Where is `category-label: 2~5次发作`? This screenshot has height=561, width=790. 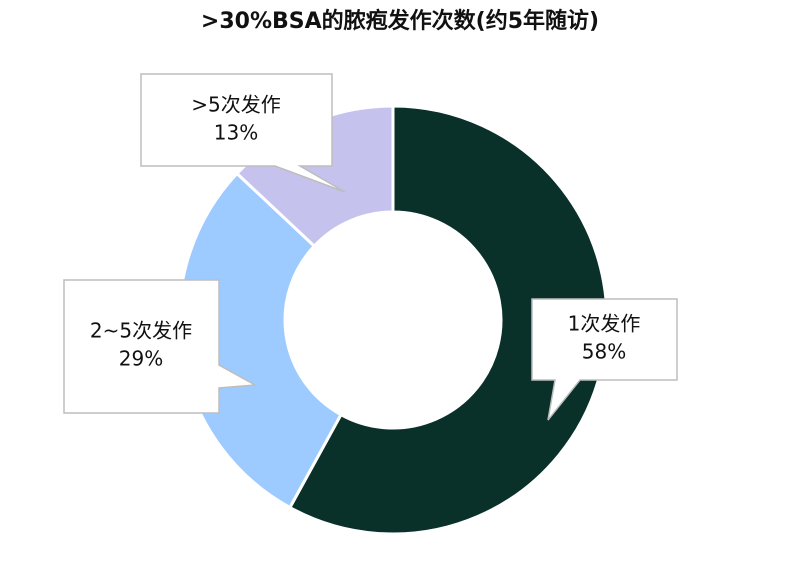
category-label: 2~5次发作 is located at coordinates (141, 331).